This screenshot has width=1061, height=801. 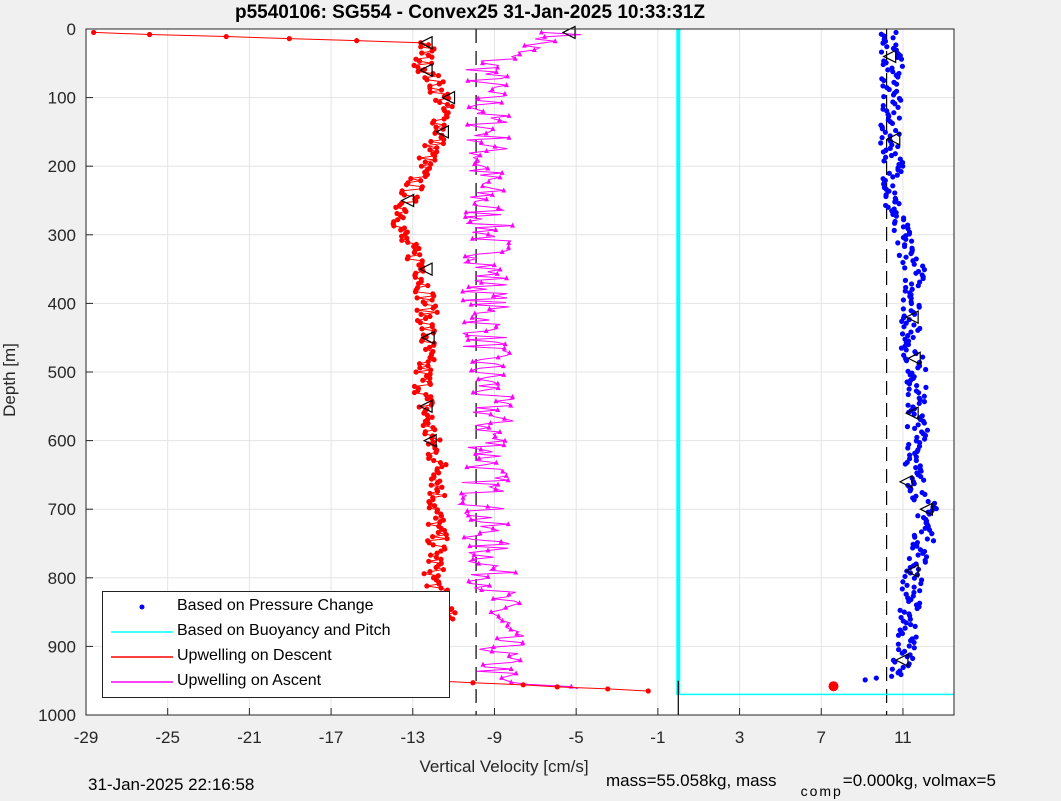 What do you see at coordinates (9, 380) in the screenshot?
I see `y-axis-label: Depth [m]` at bounding box center [9, 380].